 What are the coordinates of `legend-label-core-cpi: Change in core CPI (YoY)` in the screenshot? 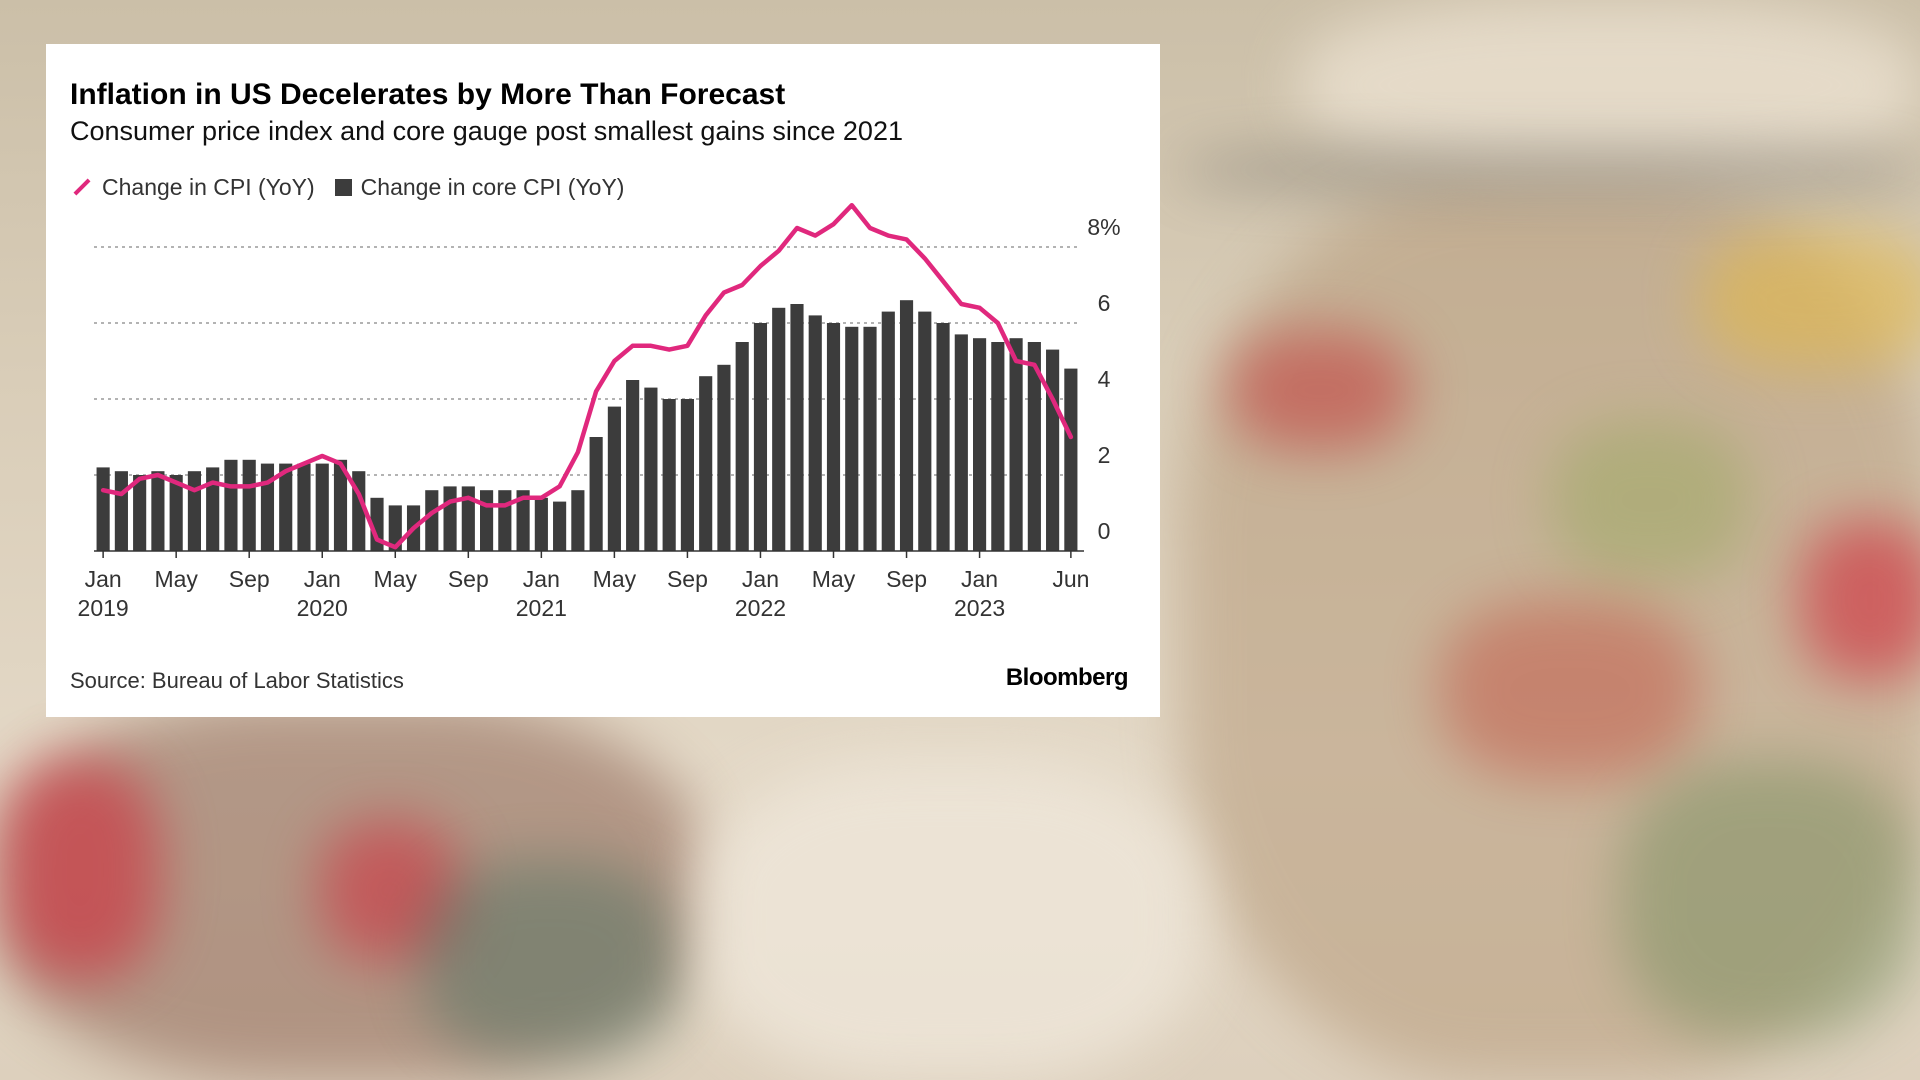 It's located at (492, 186).